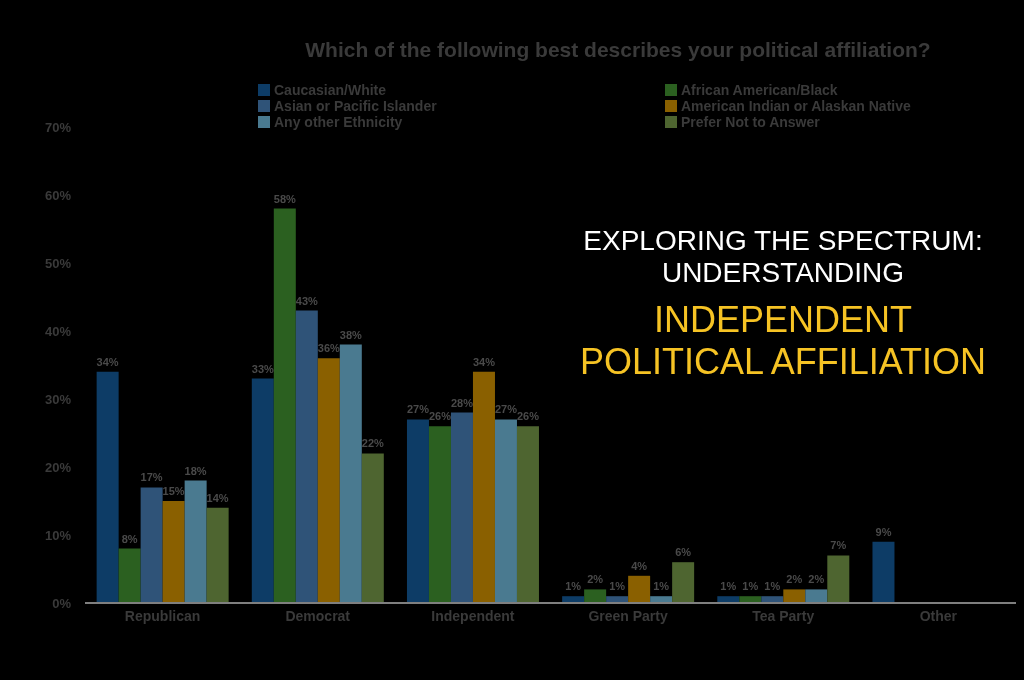  I want to click on data-label: 8%, so click(129, 538).